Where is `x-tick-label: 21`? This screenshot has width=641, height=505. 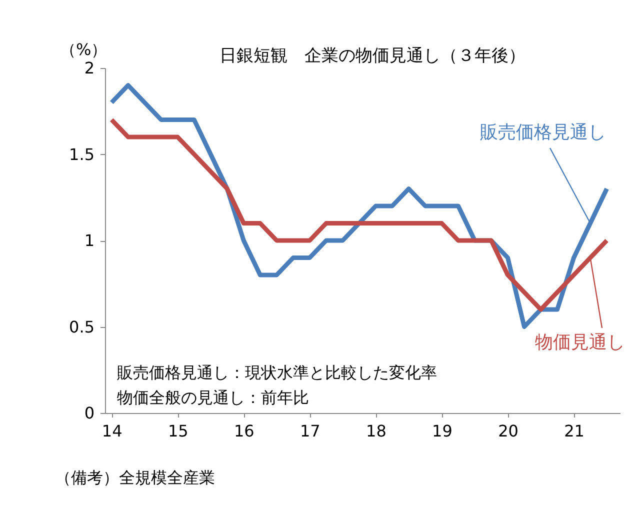
x-tick-label: 21 is located at coordinates (574, 431).